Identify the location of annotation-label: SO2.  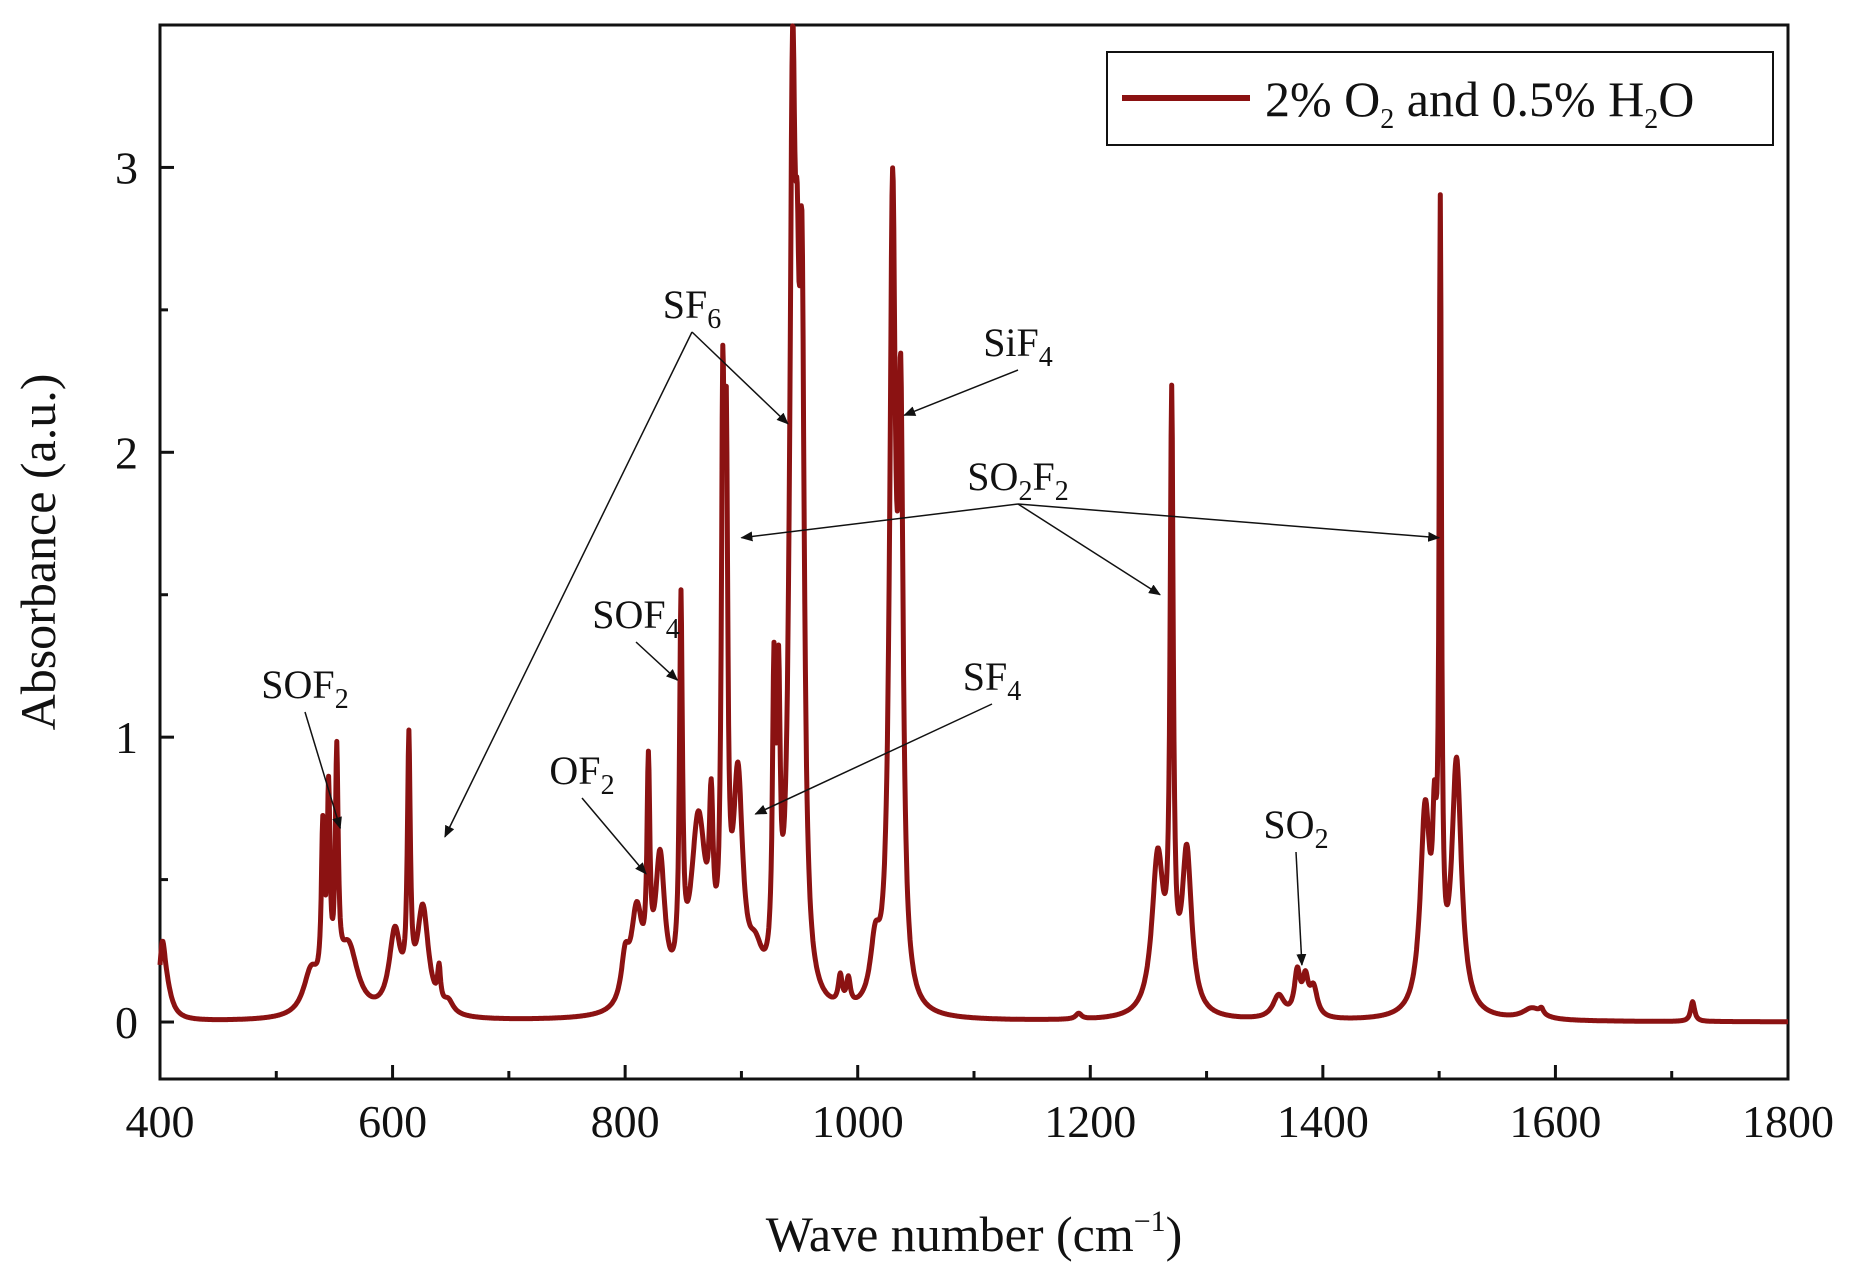
(1295, 828).